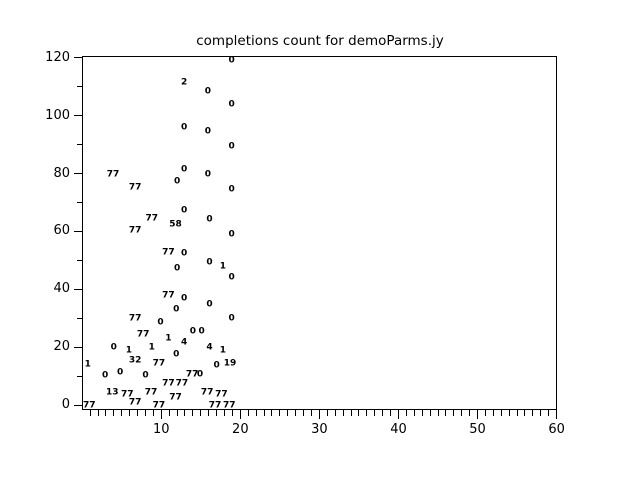  I want to click on chart-title: completions count for demoParms.jy, so click(320, 41).